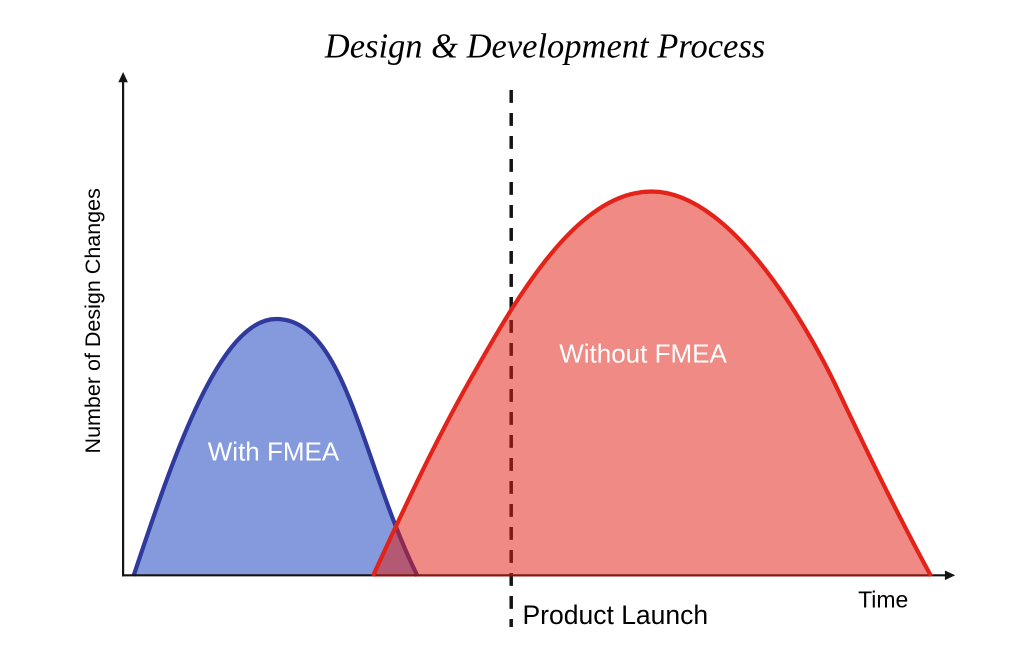 The width and height of the screenshot is (1030, 651). Describe the element at coordinates (643, 354) in the screenshot. I see `svg-text: Without FMEA` at that location.